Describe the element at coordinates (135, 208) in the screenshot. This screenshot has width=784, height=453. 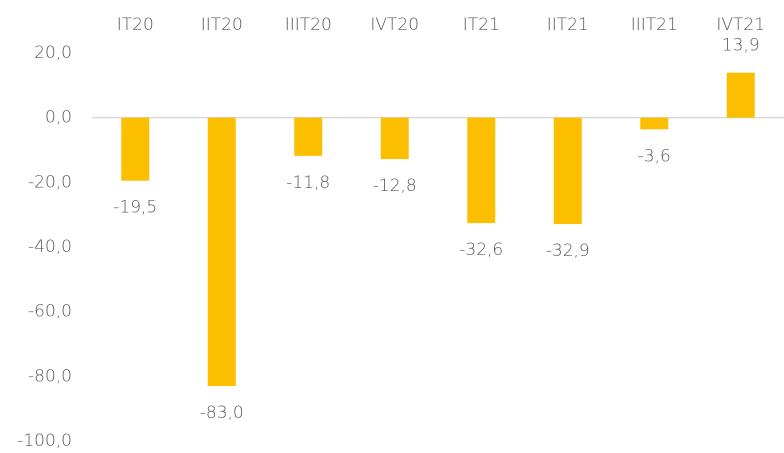
I see `value-label: -19,5` at that location.